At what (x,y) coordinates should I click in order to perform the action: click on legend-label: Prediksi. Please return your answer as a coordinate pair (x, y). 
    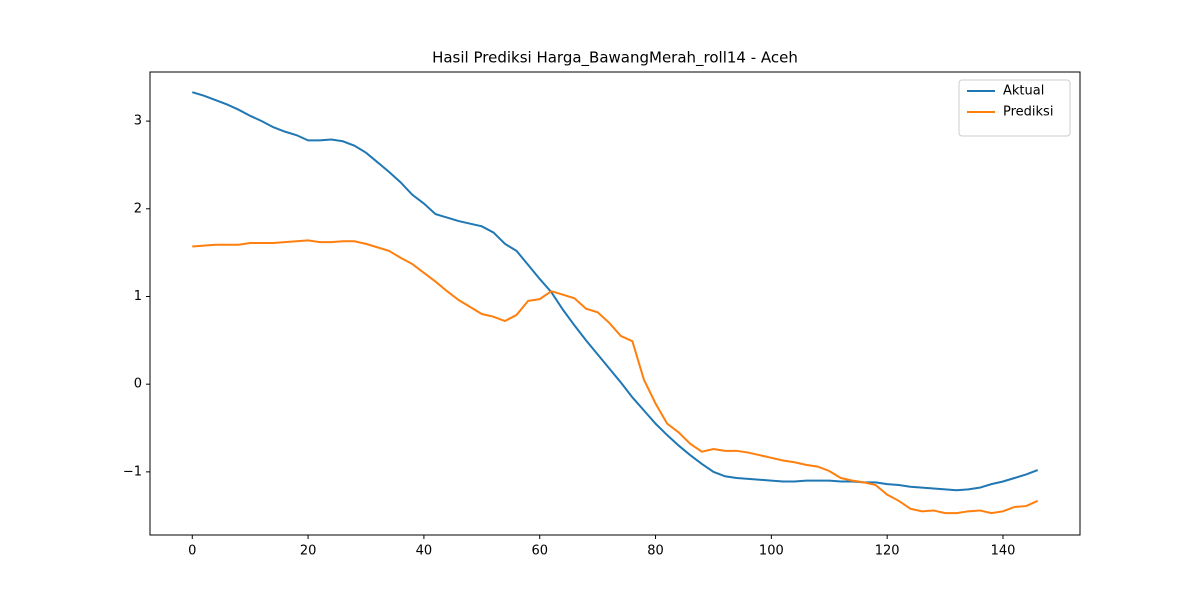
    Looking at the image, I should click on (1028, 112).